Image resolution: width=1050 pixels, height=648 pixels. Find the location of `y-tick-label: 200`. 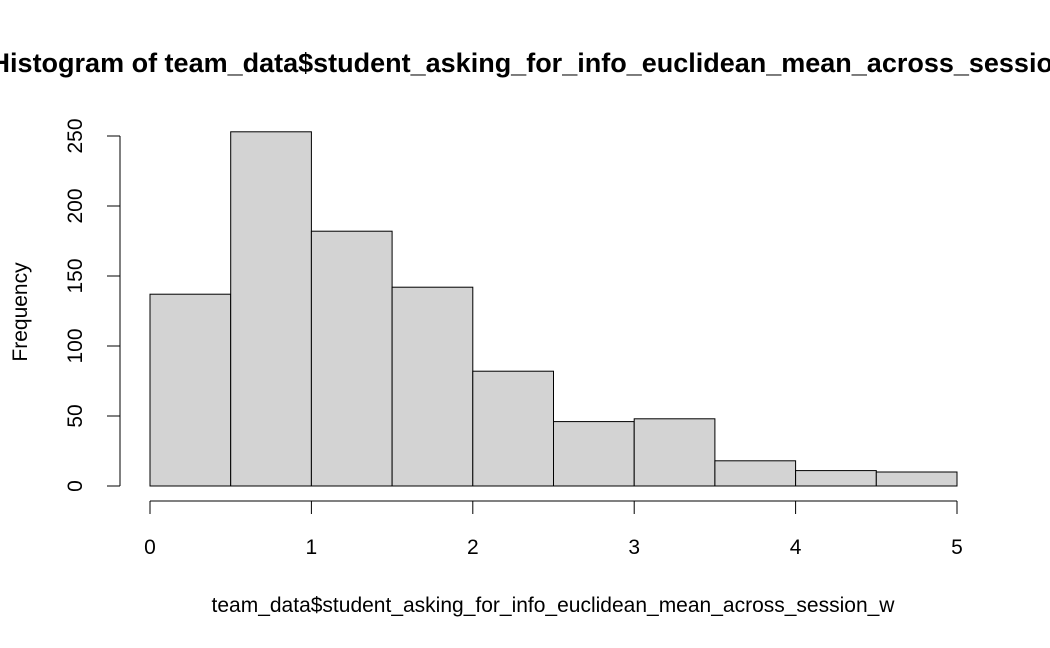

y-tick-label: 200 is located at coordinates (75, 205).